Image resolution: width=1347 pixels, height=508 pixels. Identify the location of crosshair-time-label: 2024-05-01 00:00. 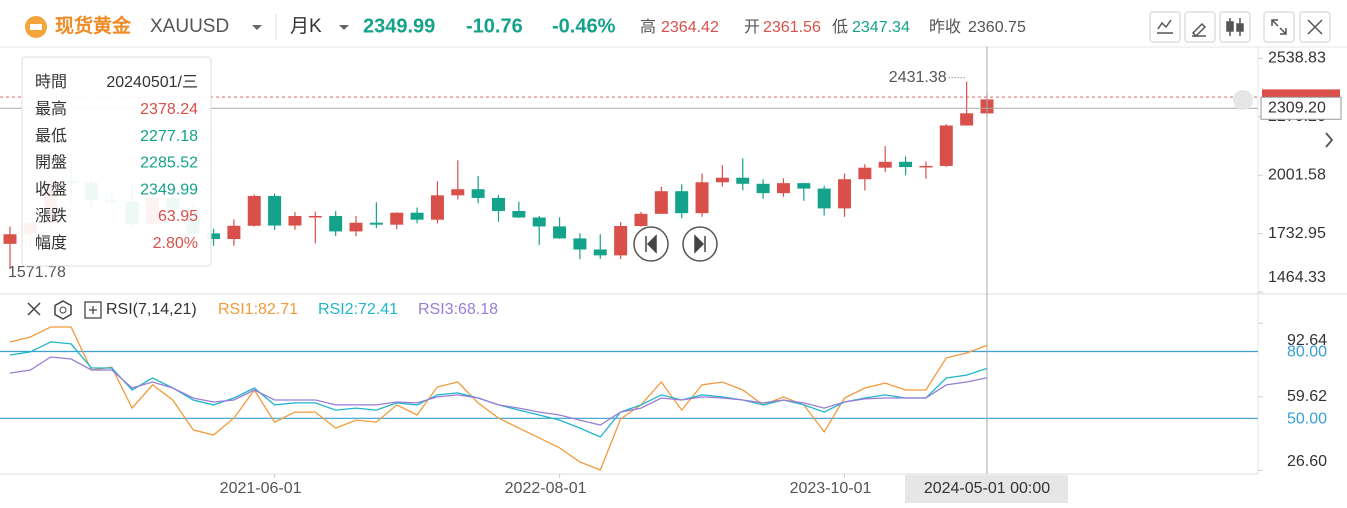
(987, 488).